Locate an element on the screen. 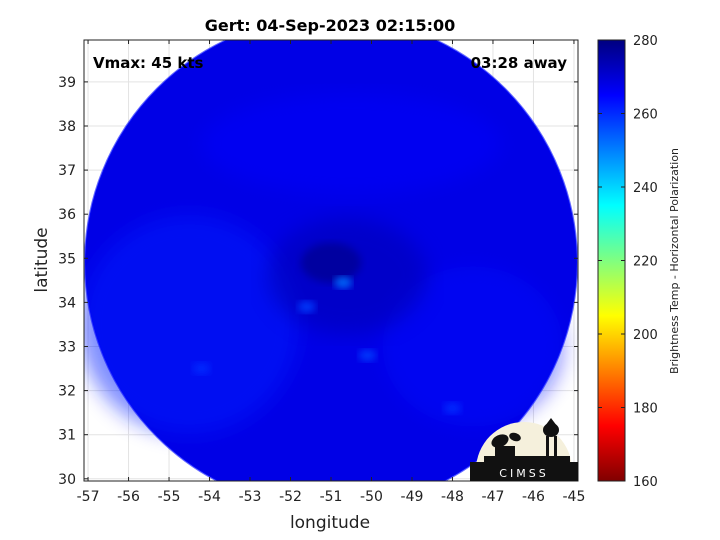  colorbar is located at coordinates (611, 260).